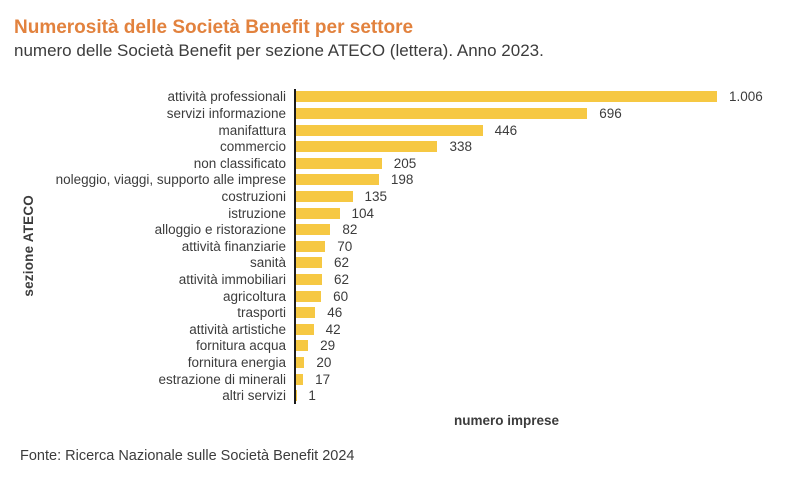 This screenshot has height=495, width=800. I want to click on chart-row: attività artistiche 42, so click(400, 329).